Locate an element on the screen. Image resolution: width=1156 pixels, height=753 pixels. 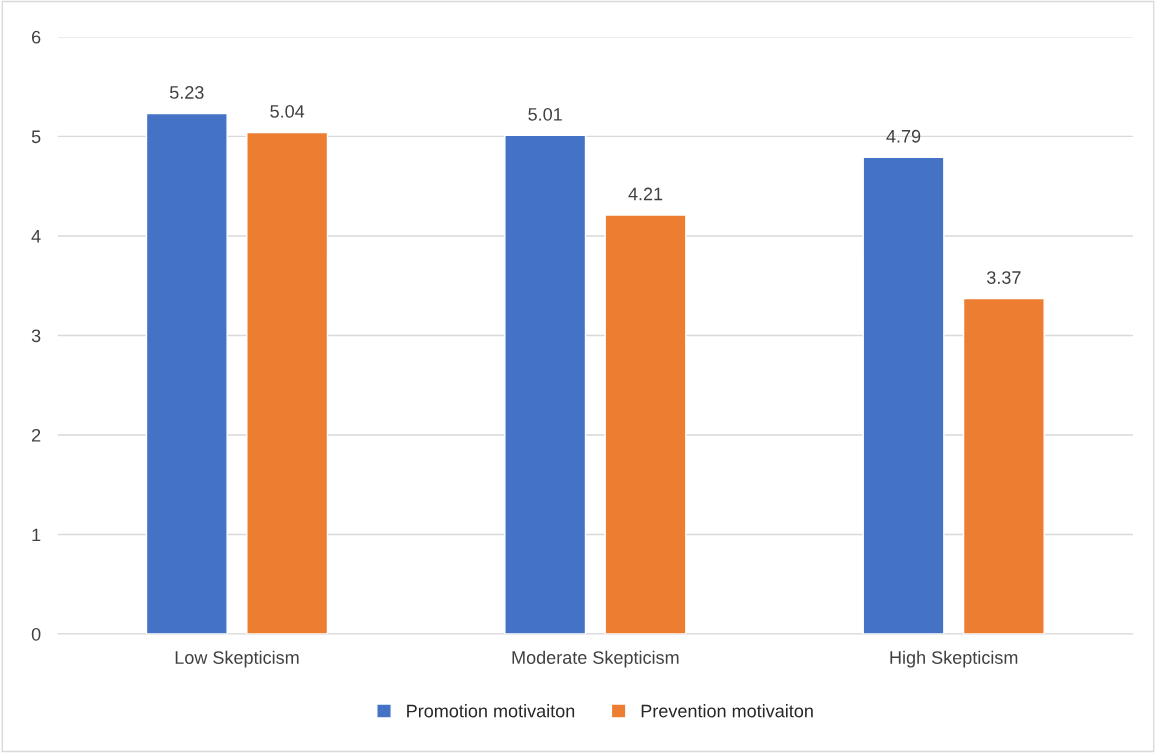
x-tick-label: High Skepticism is located at coordinates (954, 659).